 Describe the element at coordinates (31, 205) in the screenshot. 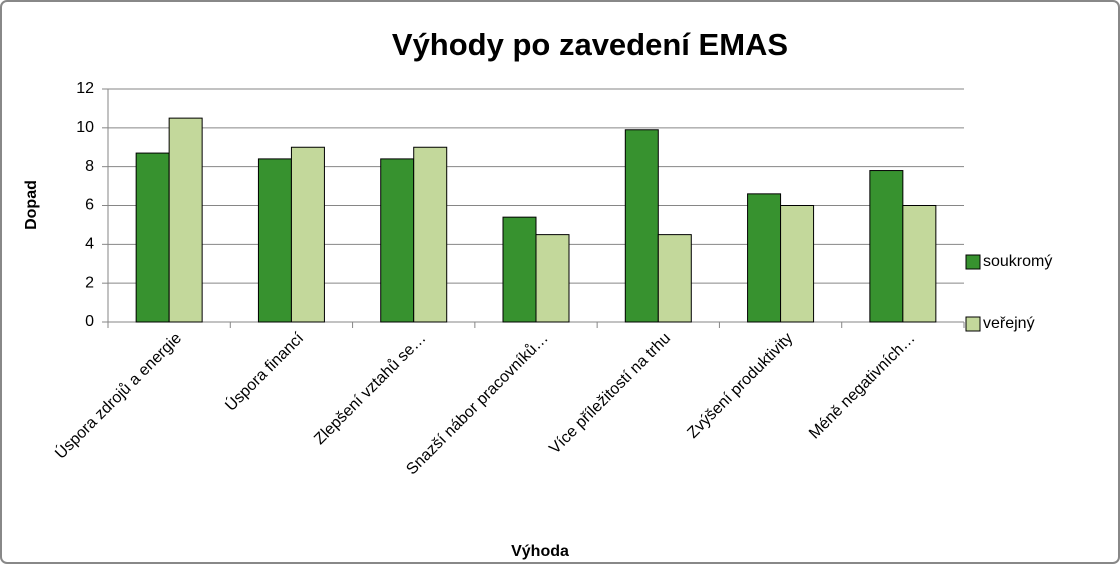

I see `y-axis-label: Dopad` at that location.